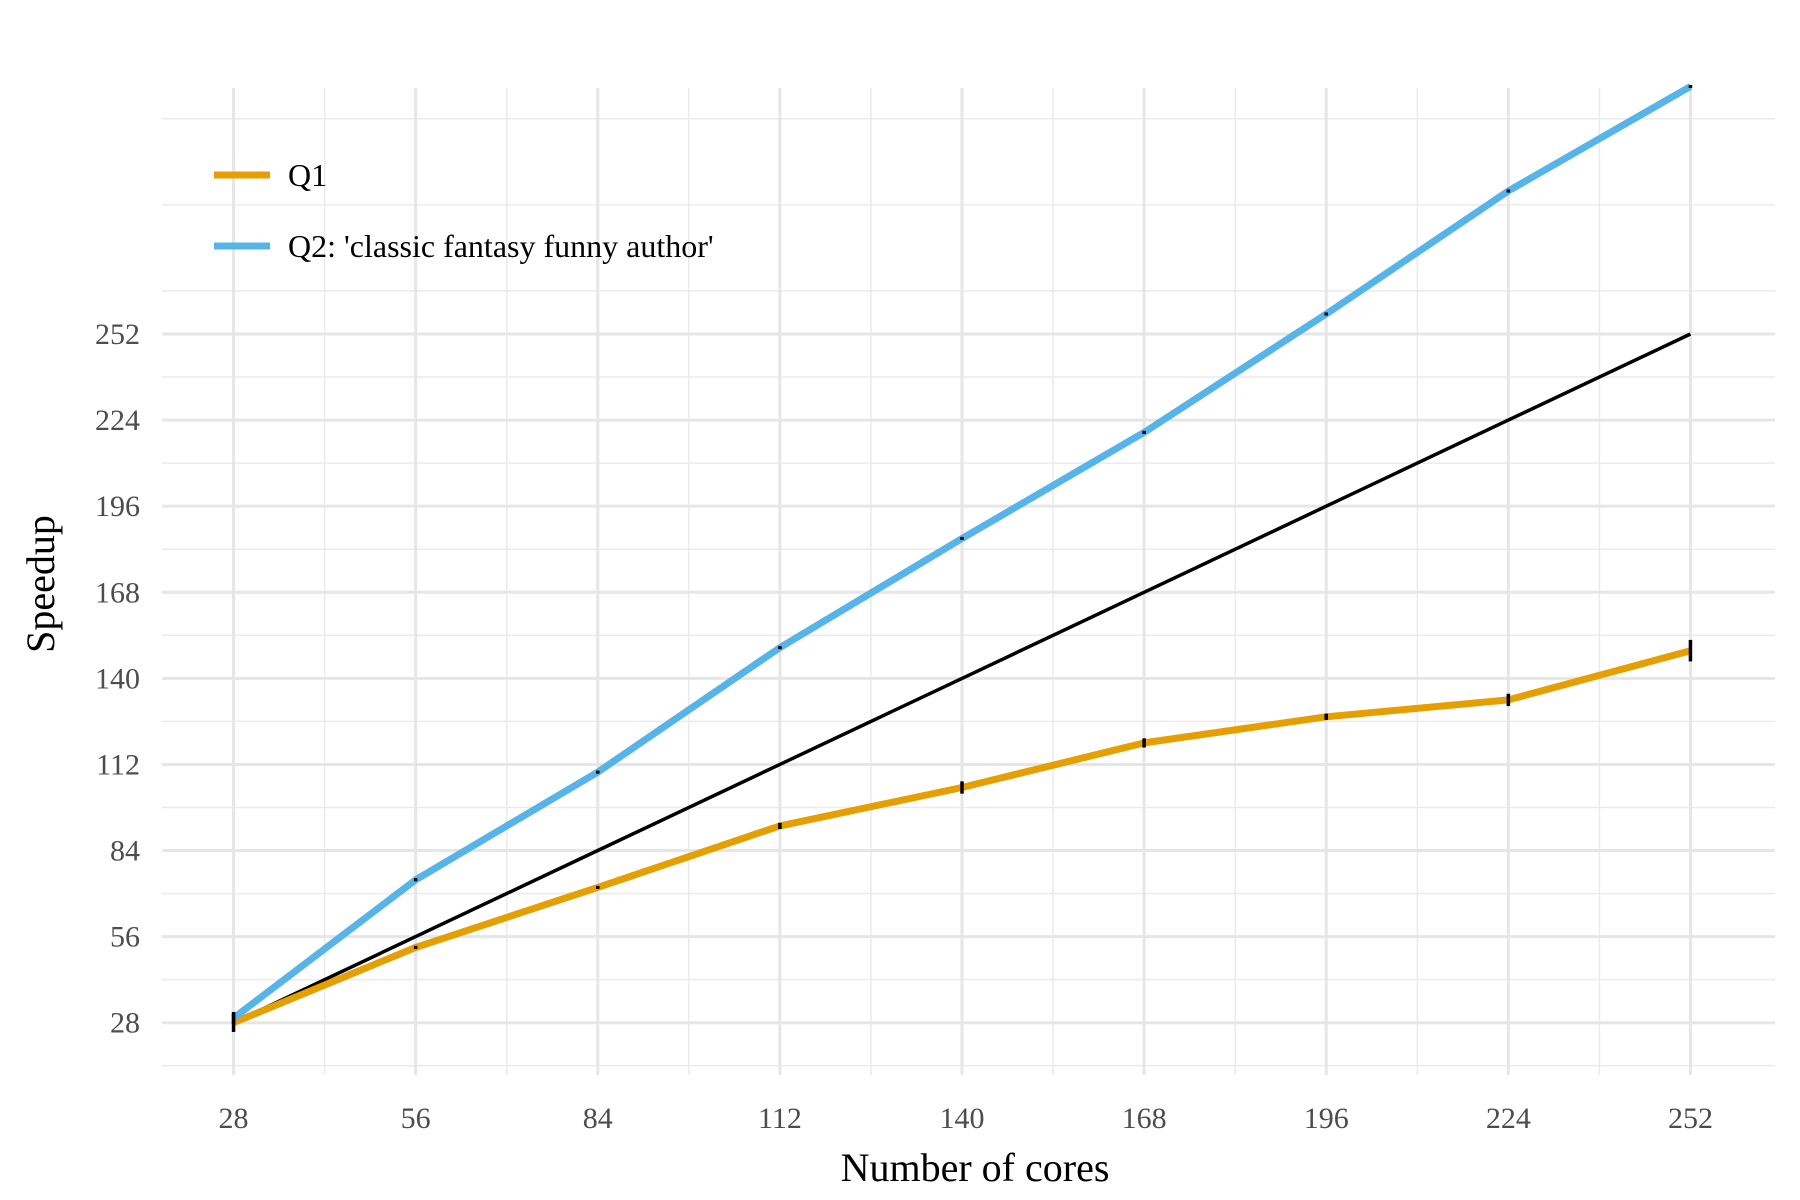 The image size is (1800, 1200). I want to click on legend: Q1 Q2: 'classic fantasy funny author', so click(464, 210).